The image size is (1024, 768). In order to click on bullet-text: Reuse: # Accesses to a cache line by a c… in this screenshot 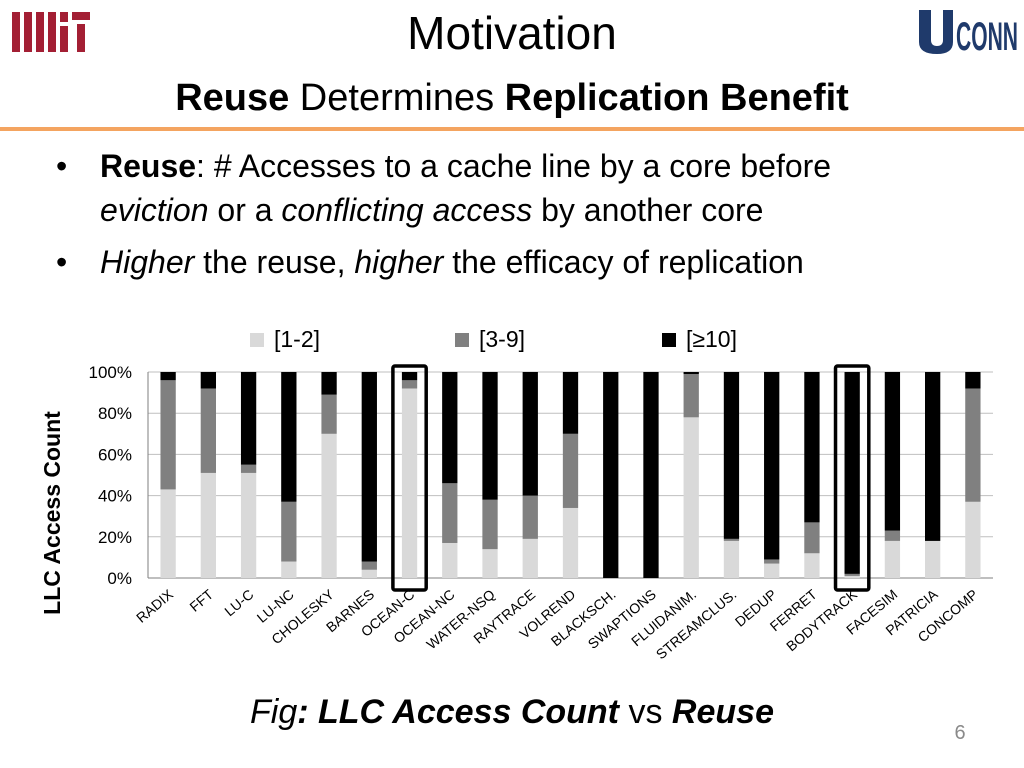, I will do `click(530, 188)`.